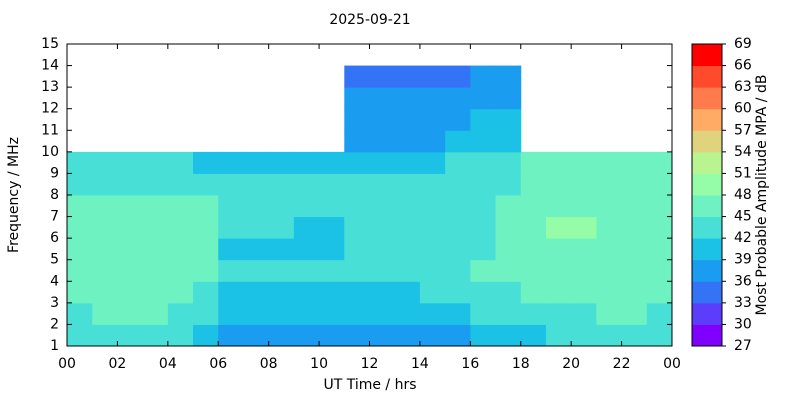  Describe the element at coordinates (571, 364) in the screenshot. I see `x-tick-label: 20` at that location.